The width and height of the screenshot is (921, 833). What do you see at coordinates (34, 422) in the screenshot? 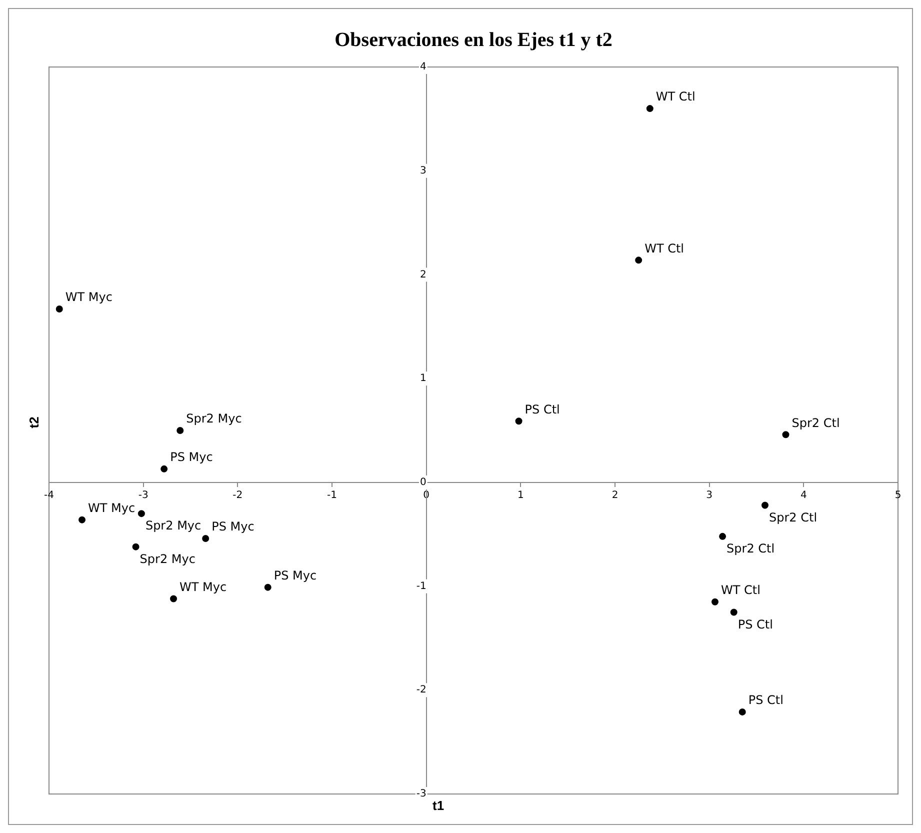
I see `y-axis-title: t2` at bounding box center [34, 422].